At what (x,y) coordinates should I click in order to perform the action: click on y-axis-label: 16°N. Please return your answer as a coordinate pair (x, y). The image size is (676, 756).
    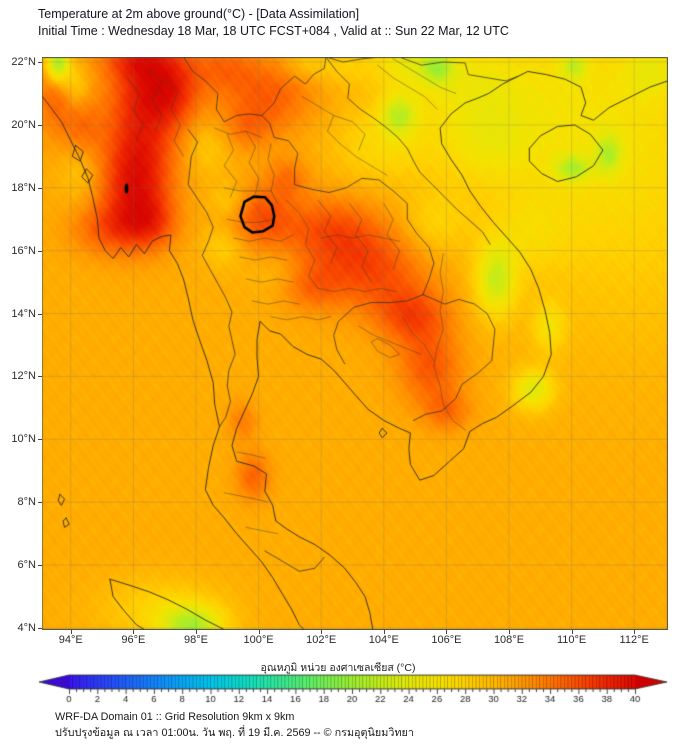
    Looking at the image, I should click on (23, 250).